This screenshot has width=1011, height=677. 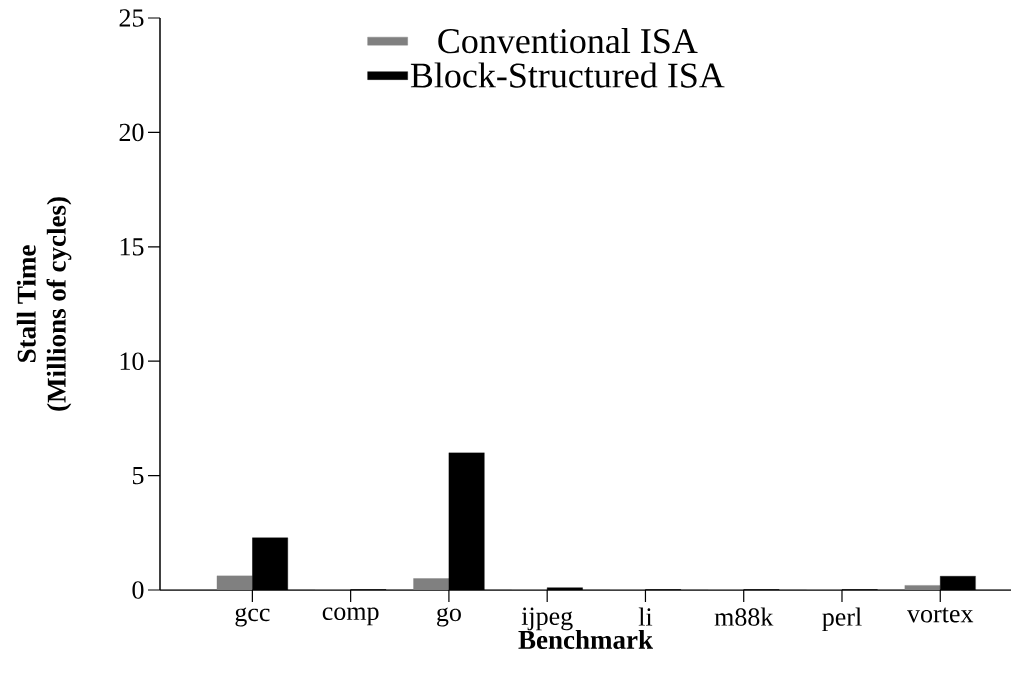 I want to click on x-tick-label: comp, so click(x=350, y=616).